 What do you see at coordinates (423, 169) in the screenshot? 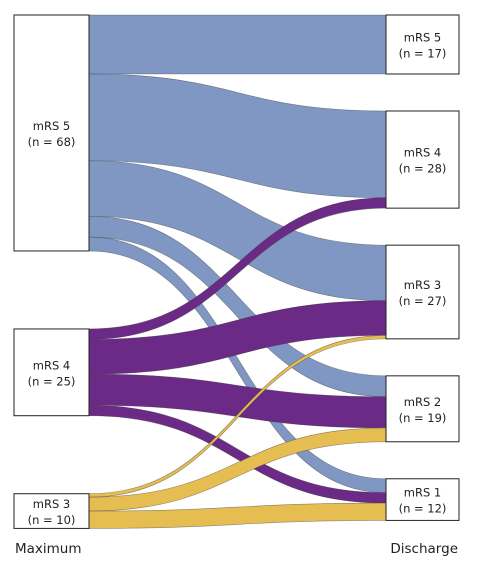
I see `node-count: (n = 28)` at bounding box center [423, 169].